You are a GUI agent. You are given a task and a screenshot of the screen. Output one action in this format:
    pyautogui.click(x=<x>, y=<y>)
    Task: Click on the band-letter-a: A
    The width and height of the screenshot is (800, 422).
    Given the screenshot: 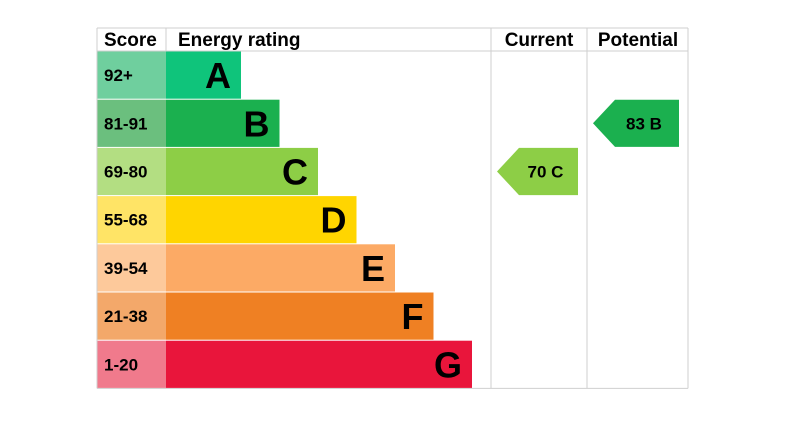 What is the action you would take?
    pyautogui.click(x=218, y=75)
    